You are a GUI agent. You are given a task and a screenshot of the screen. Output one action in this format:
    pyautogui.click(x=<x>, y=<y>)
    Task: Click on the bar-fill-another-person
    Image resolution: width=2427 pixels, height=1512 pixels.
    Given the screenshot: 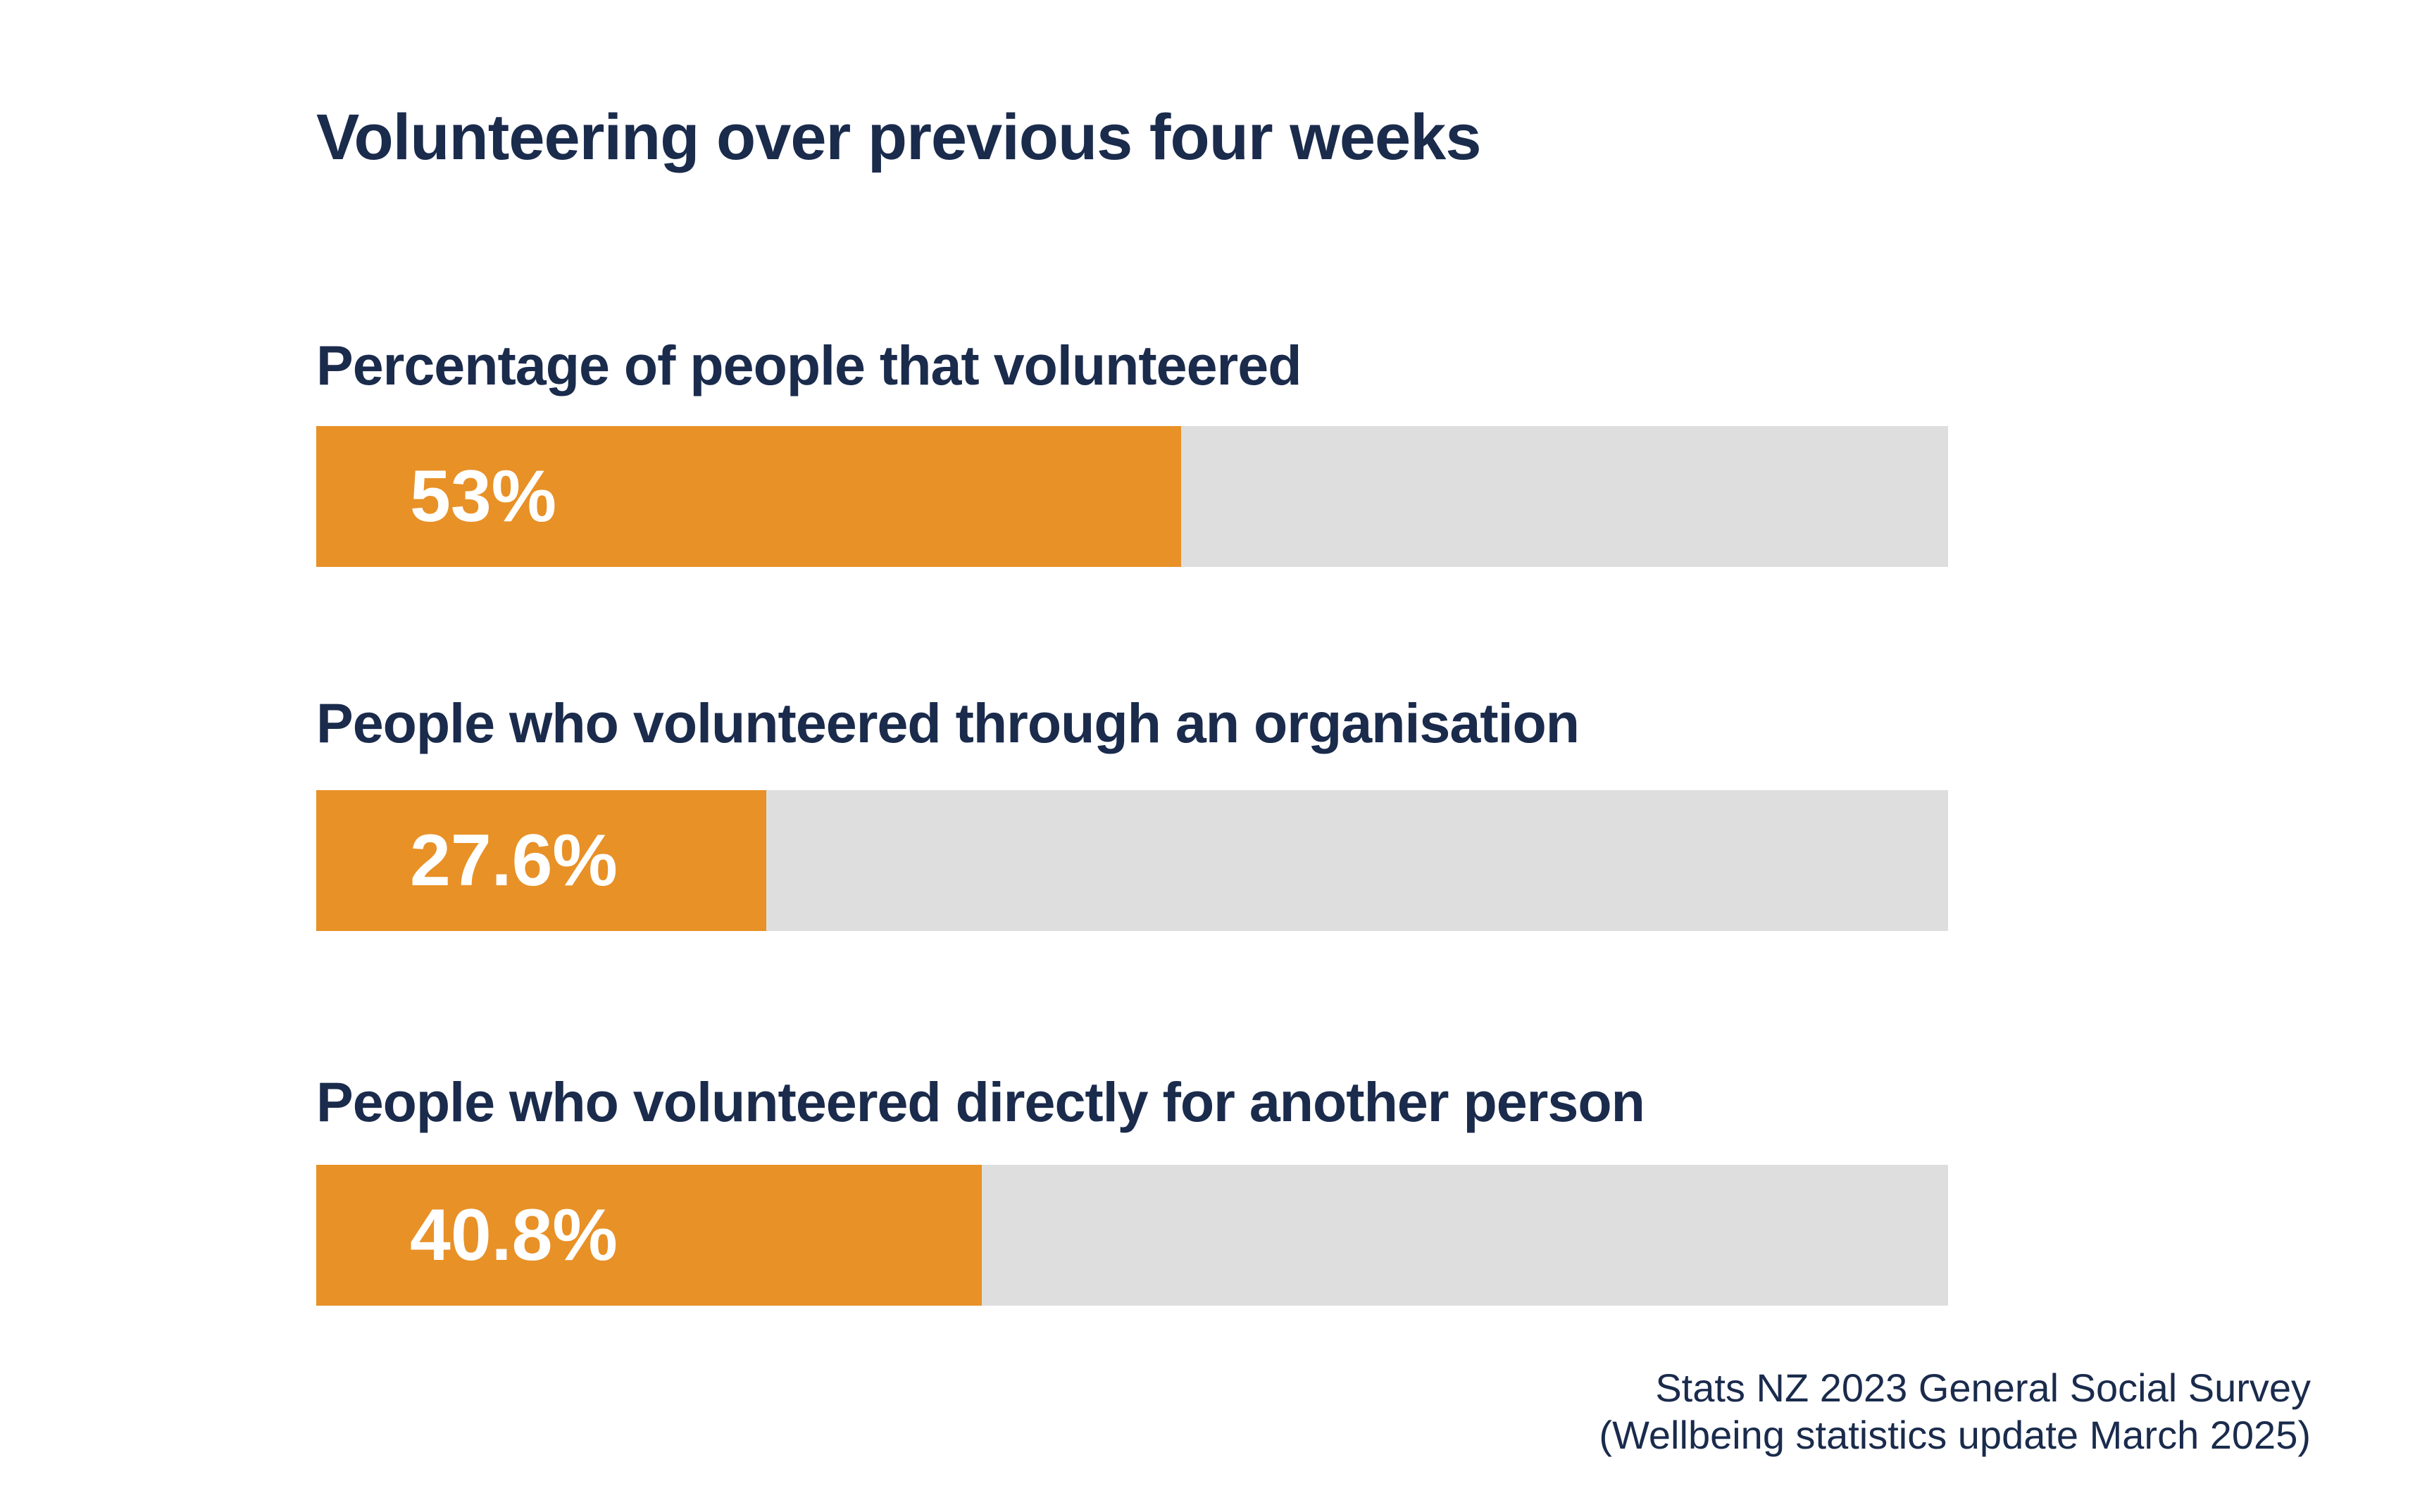 What is the action you would take?
    pyautogui.click(x=649, y=1235)
    